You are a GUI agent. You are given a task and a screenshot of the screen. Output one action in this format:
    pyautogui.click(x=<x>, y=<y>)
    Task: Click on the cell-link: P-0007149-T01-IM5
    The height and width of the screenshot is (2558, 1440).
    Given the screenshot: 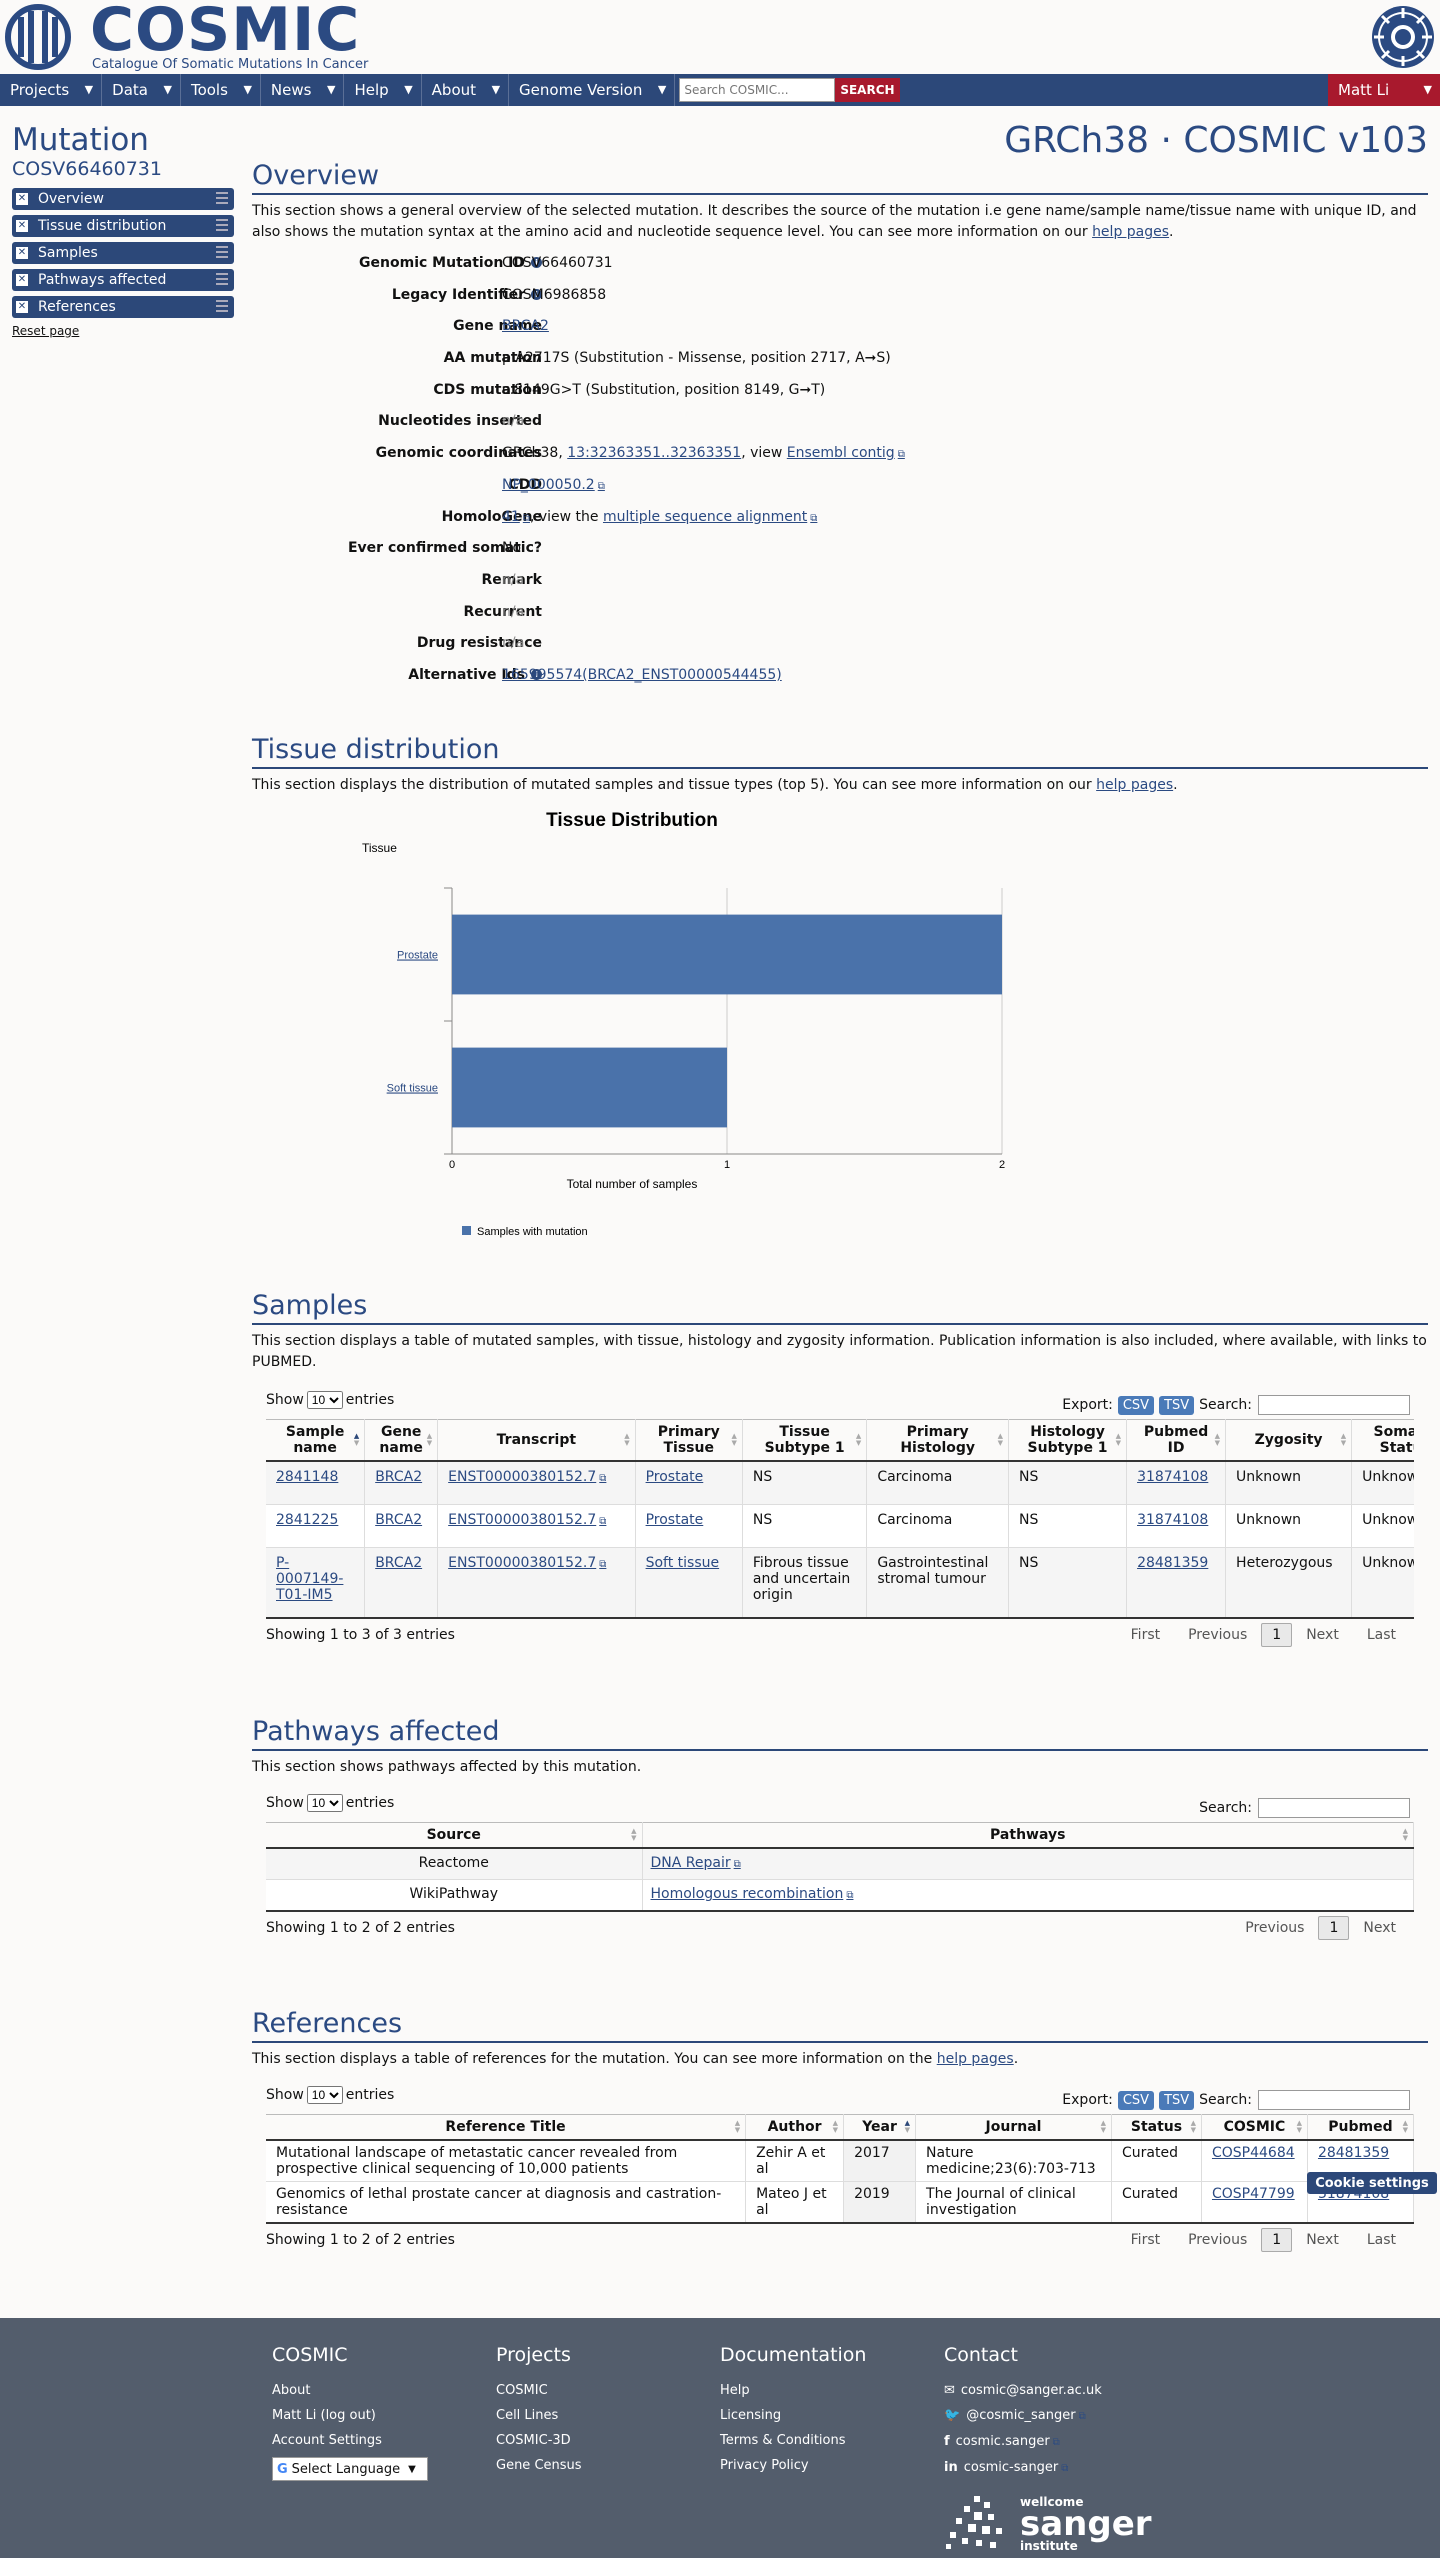 What is the action you would take?
    pyautogui.click(x=310, y=1579)
    